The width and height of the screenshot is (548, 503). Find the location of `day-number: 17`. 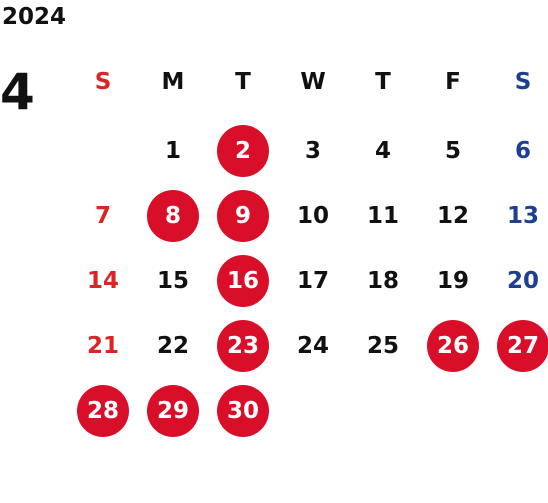

day-number: 17 is located at coordinates (312, 280).